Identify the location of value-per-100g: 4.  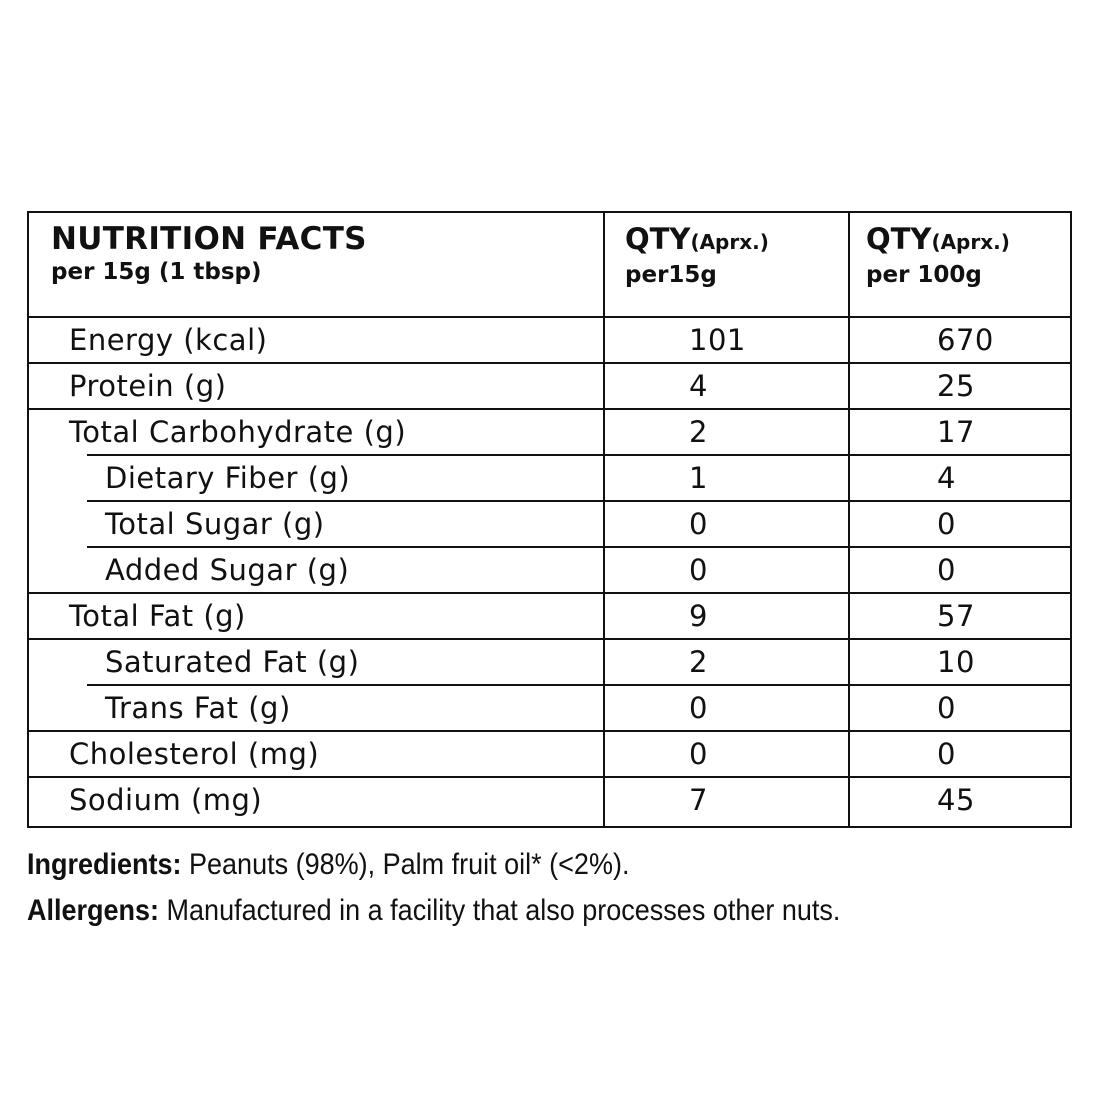
(946, 478).